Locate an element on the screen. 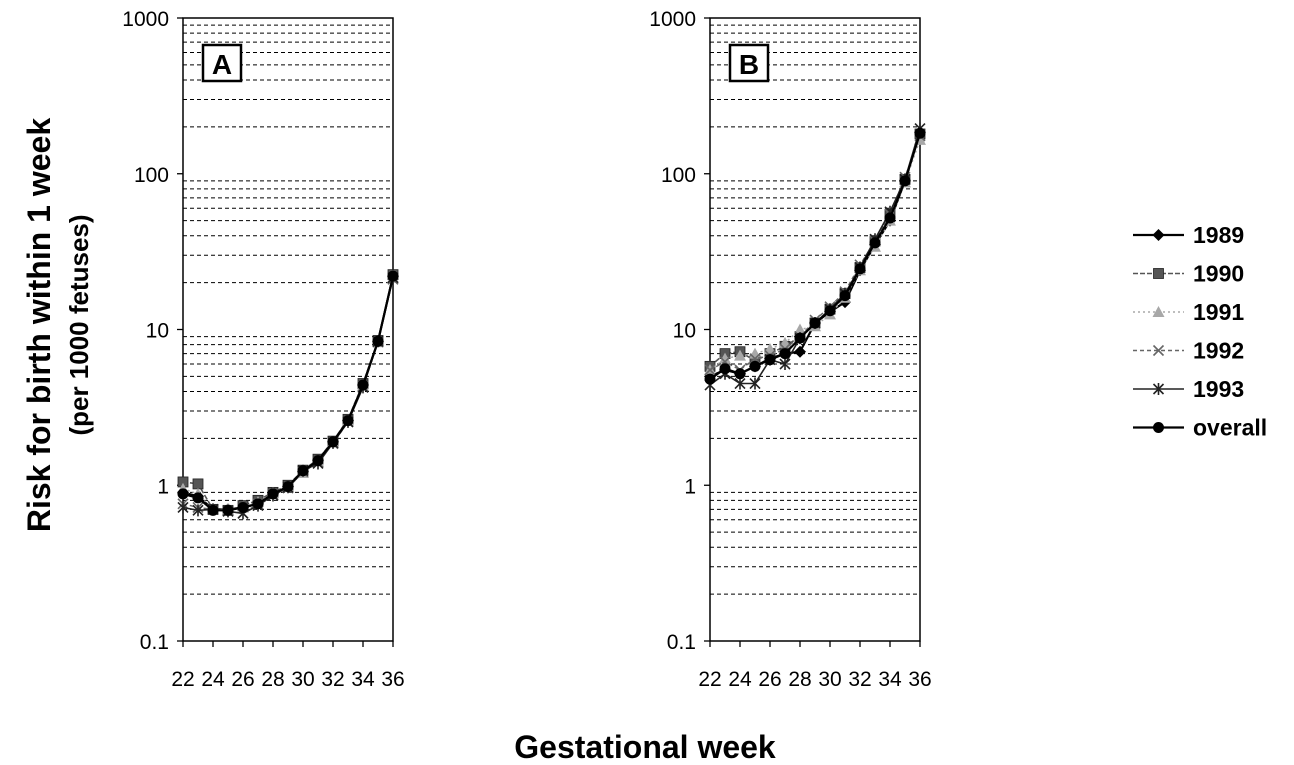 The width and height of the screenshot is (1294, 765). legend-label: 1993 is located at coordinates (1218, 389).